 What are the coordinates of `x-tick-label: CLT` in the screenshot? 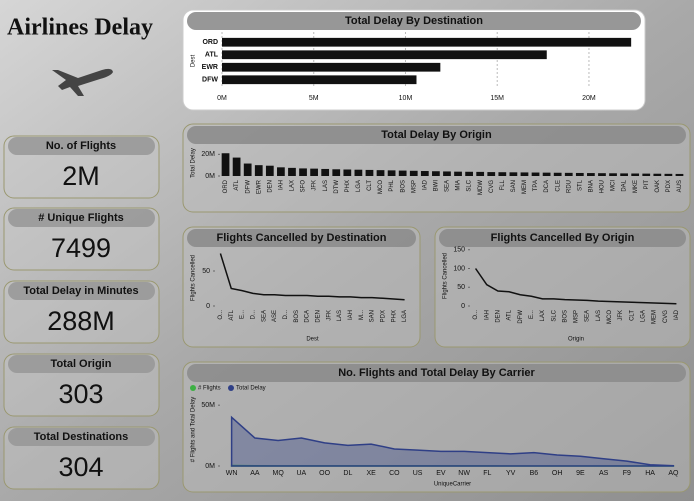 It's located at (632, 315).